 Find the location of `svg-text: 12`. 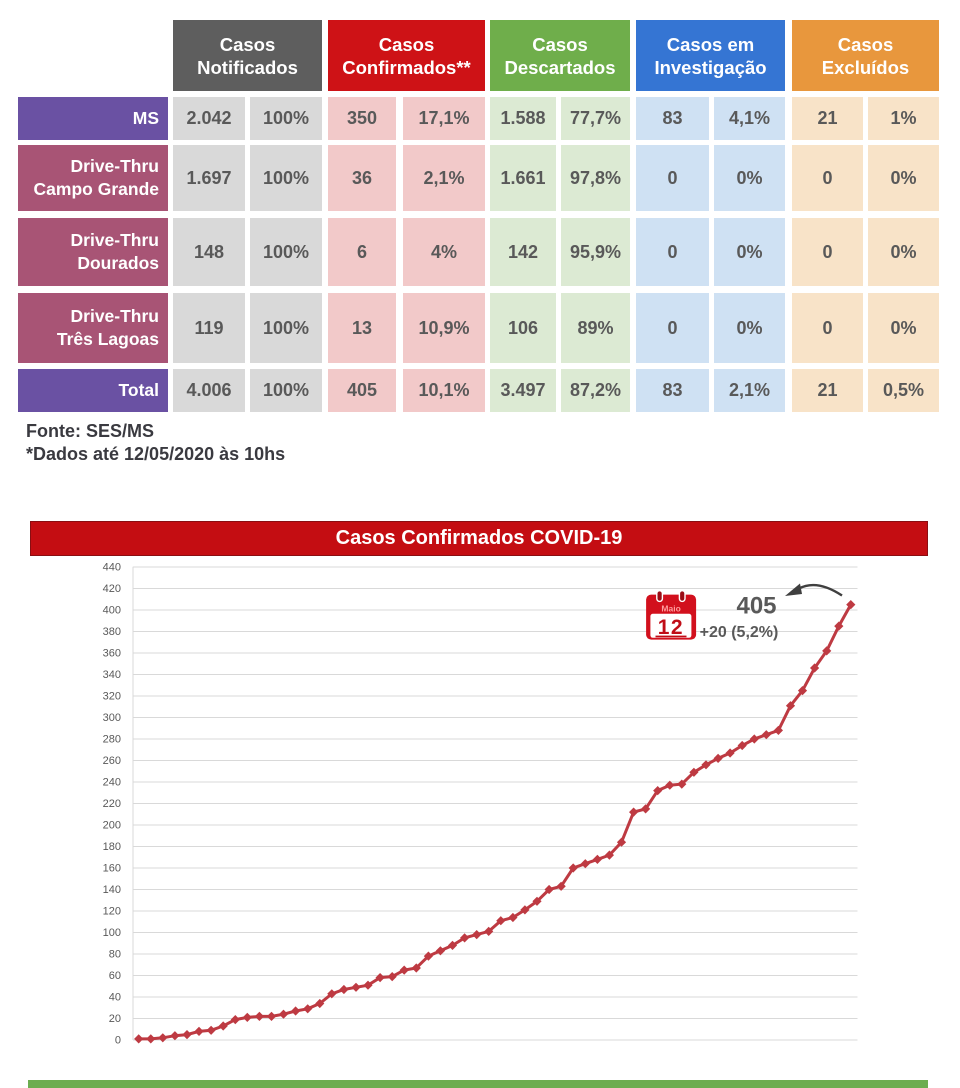

svg-text: 12 is located at coordinates (671, 627).